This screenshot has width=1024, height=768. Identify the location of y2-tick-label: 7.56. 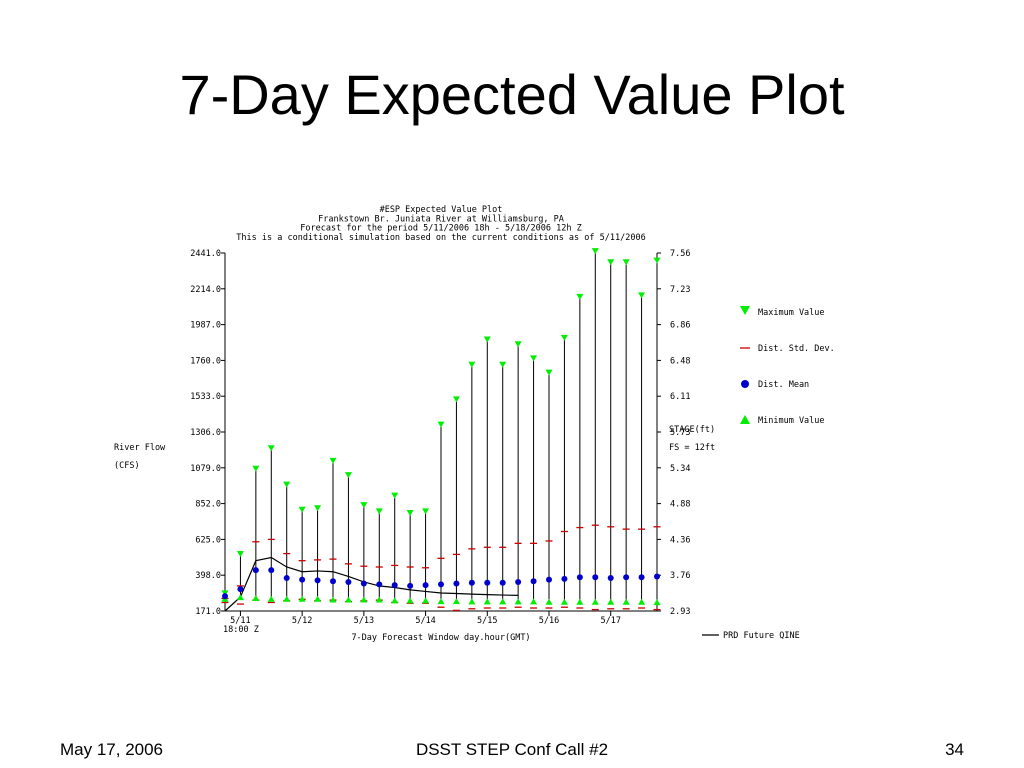
(680, 254).